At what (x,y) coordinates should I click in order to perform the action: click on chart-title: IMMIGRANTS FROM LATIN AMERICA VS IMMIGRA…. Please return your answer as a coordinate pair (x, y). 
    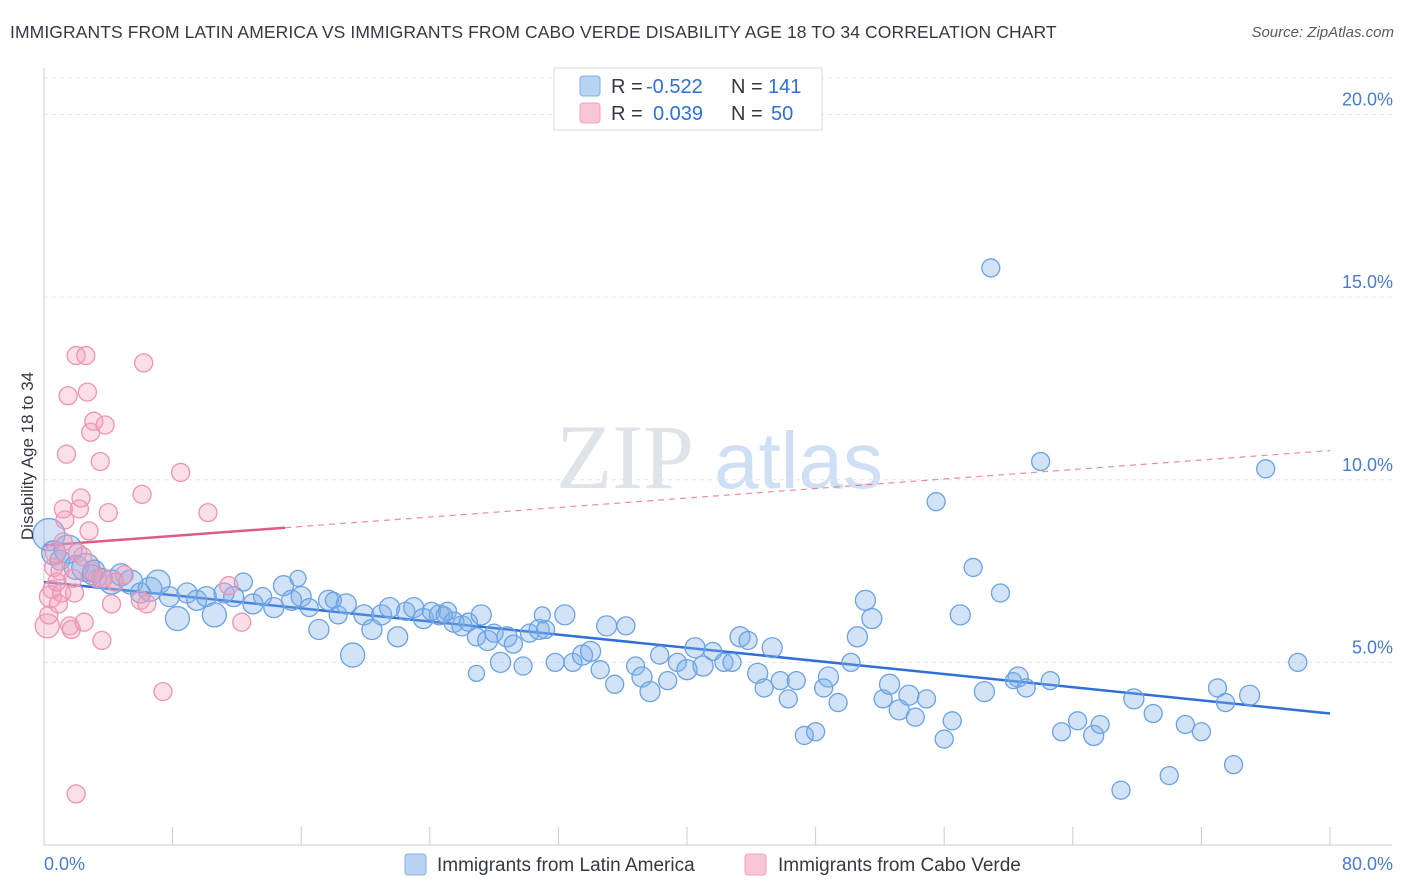
    Looking at the image, I should click on (533, 32).